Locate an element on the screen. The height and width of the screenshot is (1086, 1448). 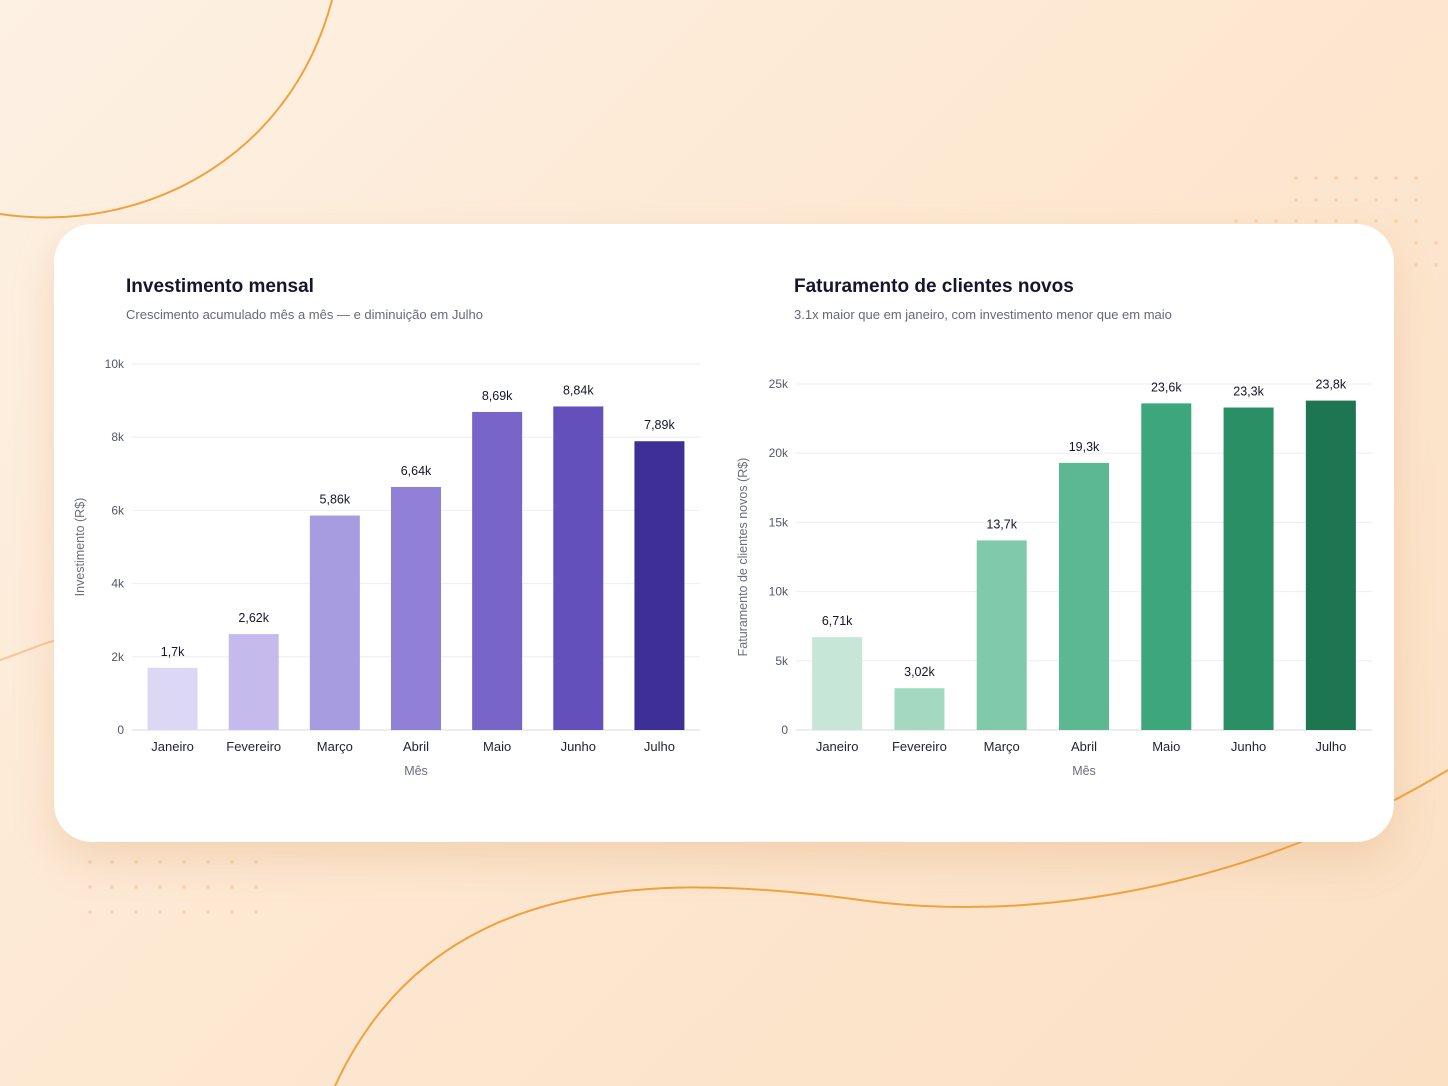
bar-value-label: 19,3k is located at coordinates (1084, 447).